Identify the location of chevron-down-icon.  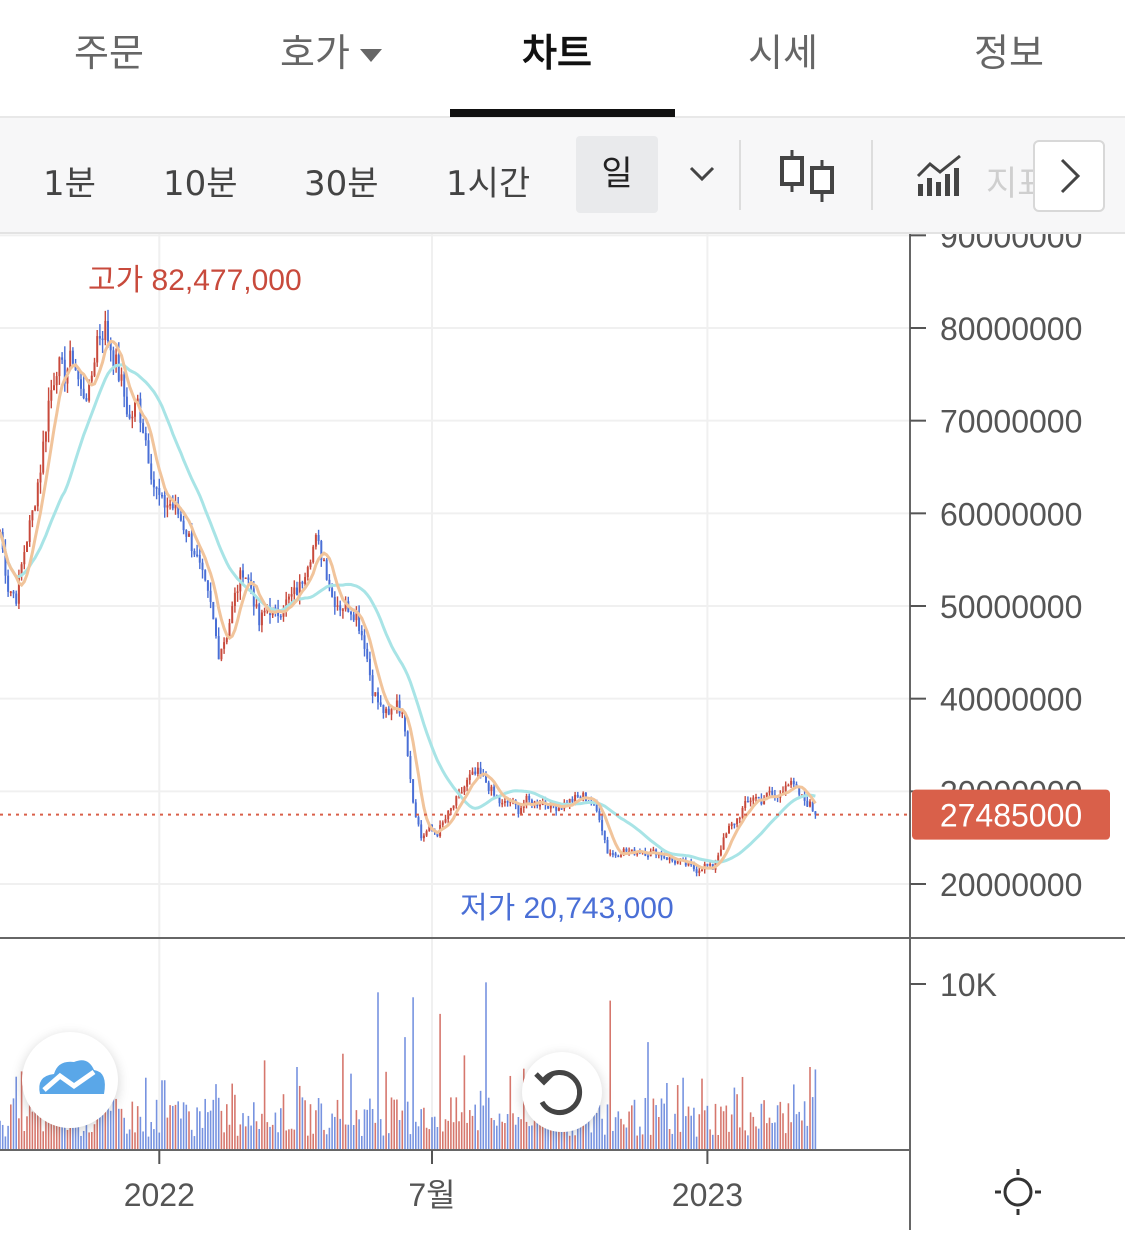
(702, 174).